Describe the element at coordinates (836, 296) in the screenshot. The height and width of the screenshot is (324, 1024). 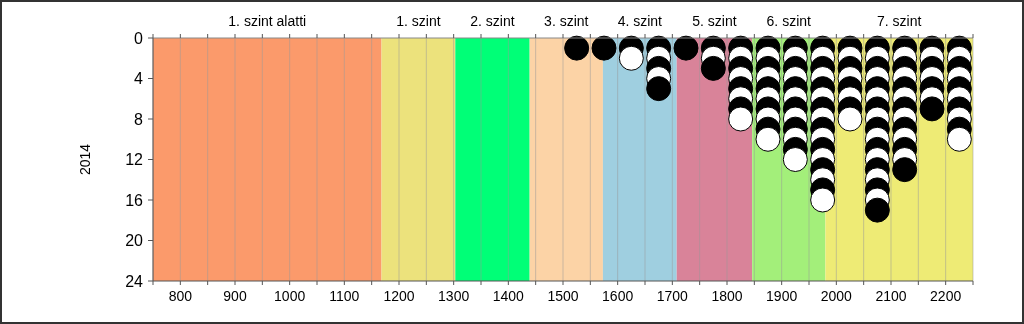
I see `x-tick-label: 2000` at that location.